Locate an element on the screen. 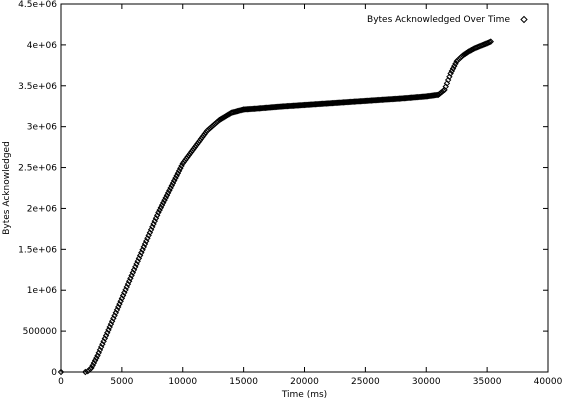 The height and width of the screenshot is (401, 564). y-tick-label: 4e+06 is located at coordinates (42, 46).